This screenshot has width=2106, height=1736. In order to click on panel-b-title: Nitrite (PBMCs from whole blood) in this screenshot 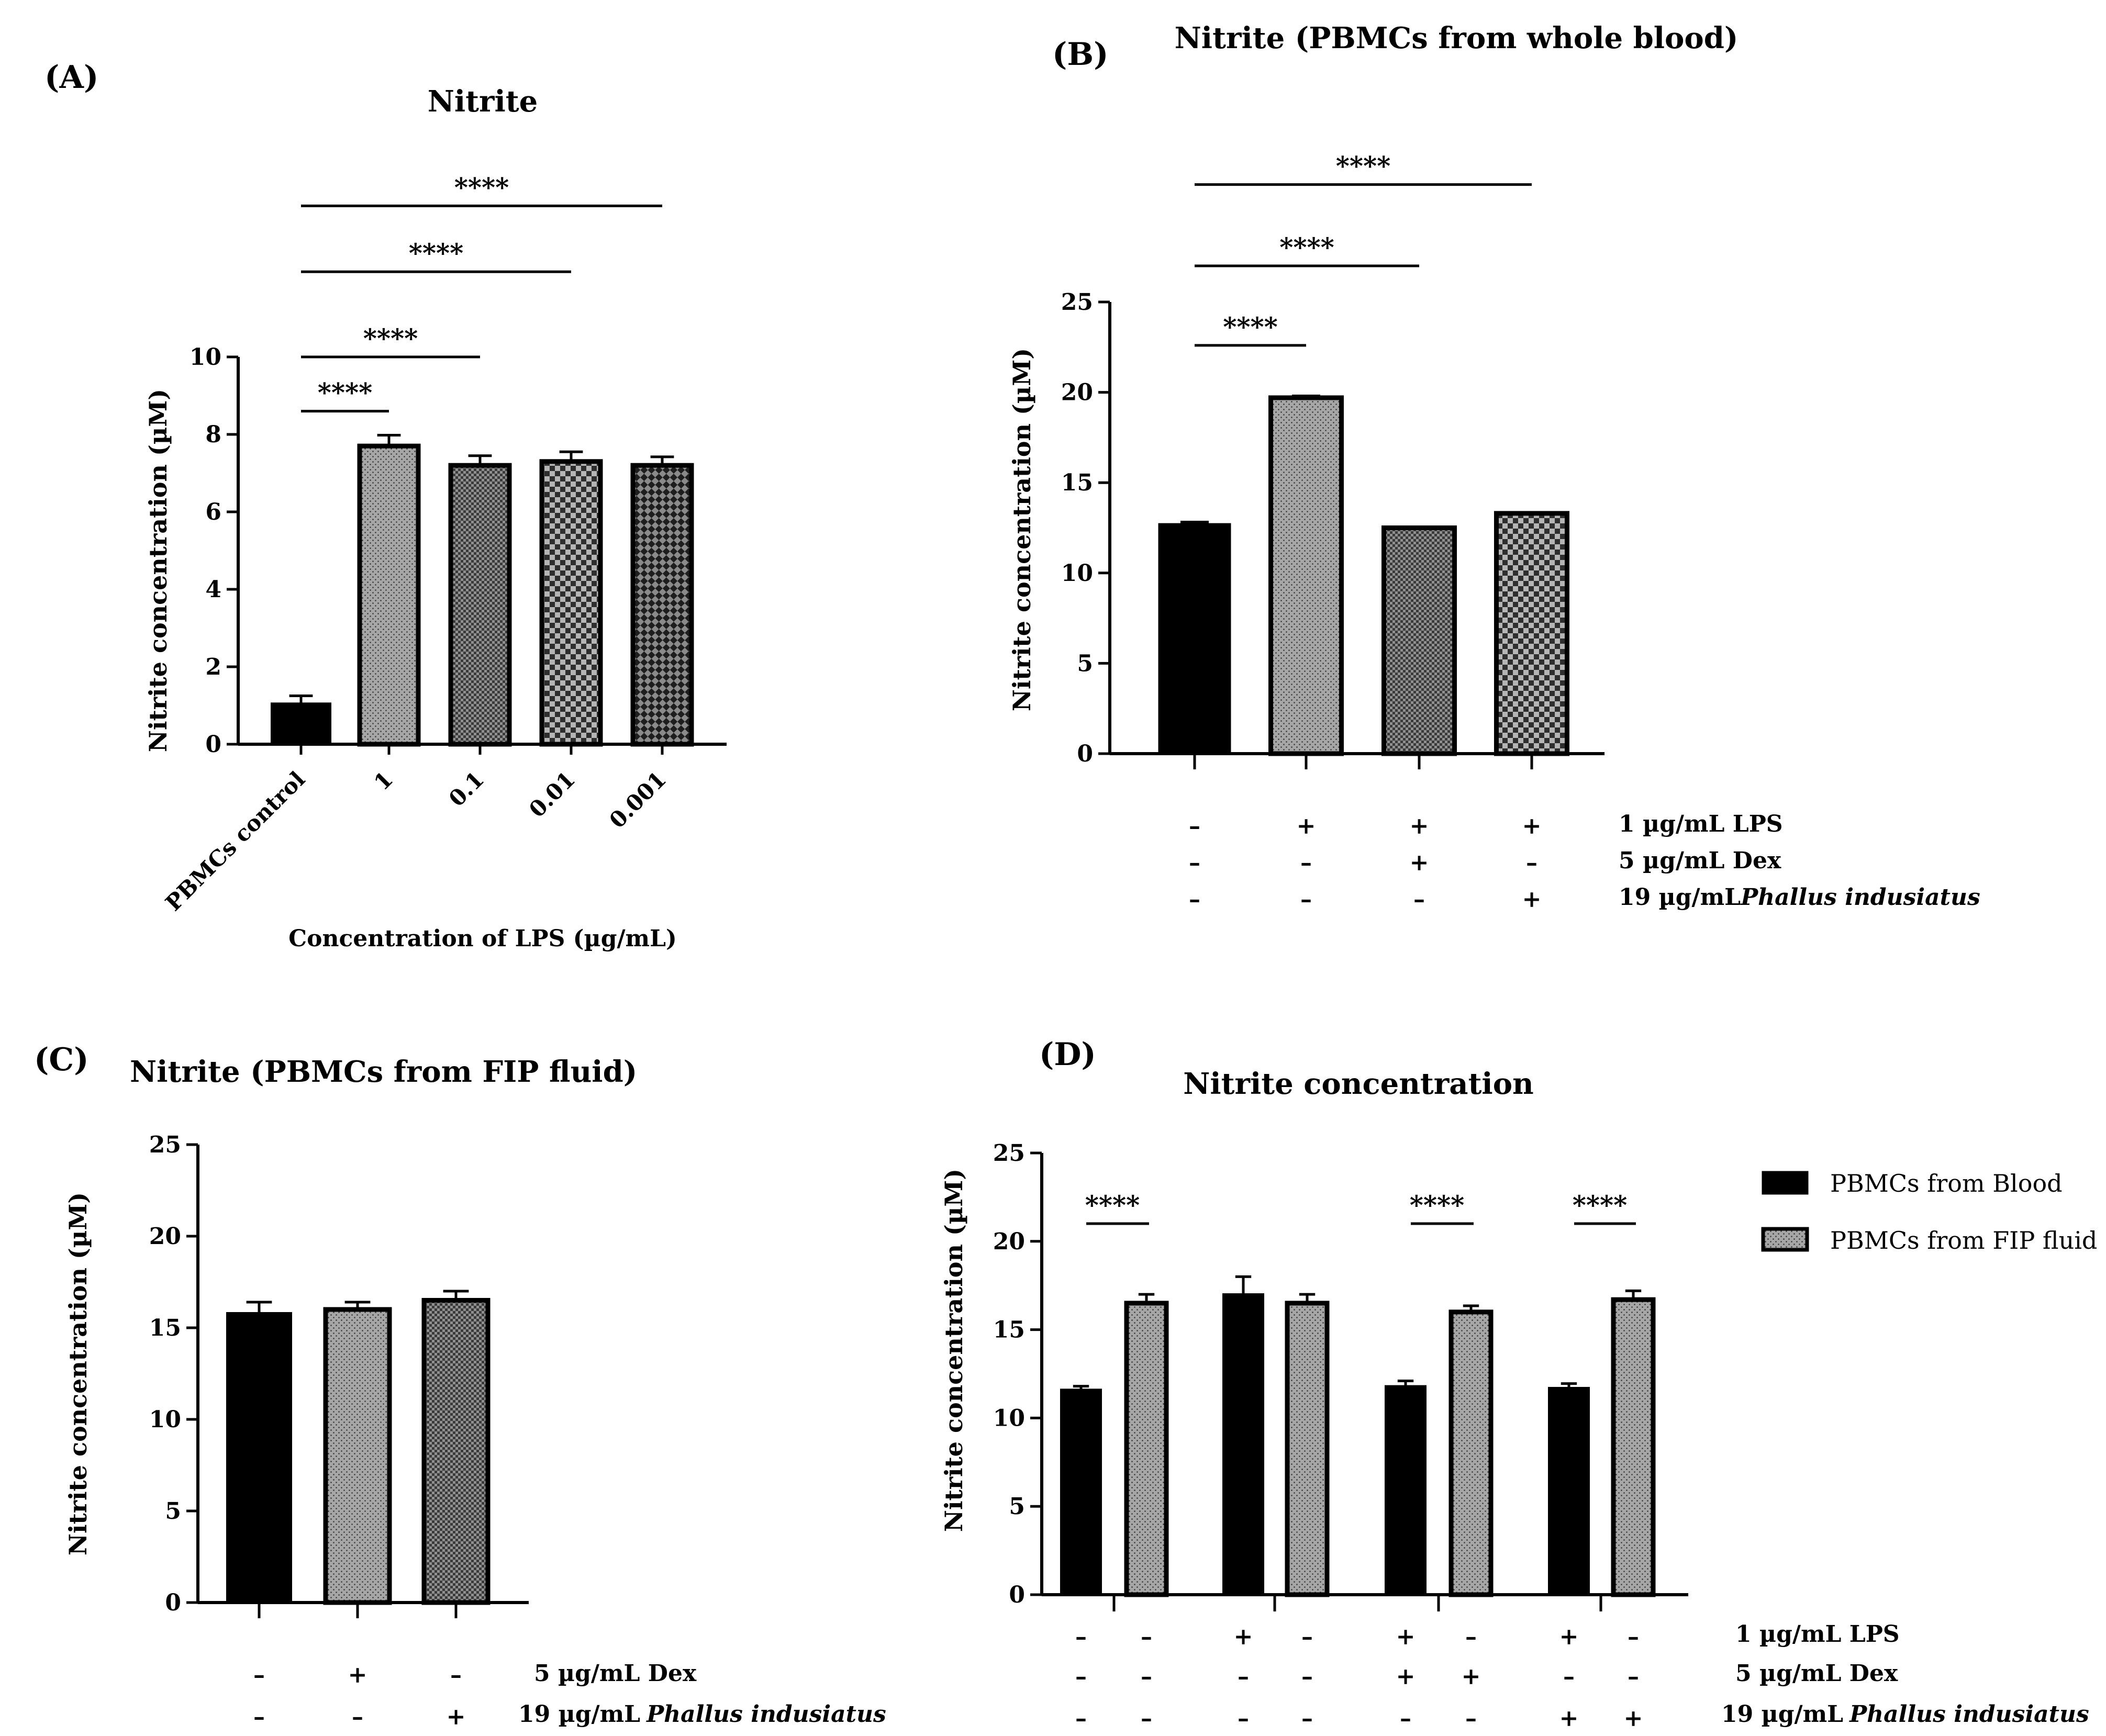, I will do `click(1457, 38)`.